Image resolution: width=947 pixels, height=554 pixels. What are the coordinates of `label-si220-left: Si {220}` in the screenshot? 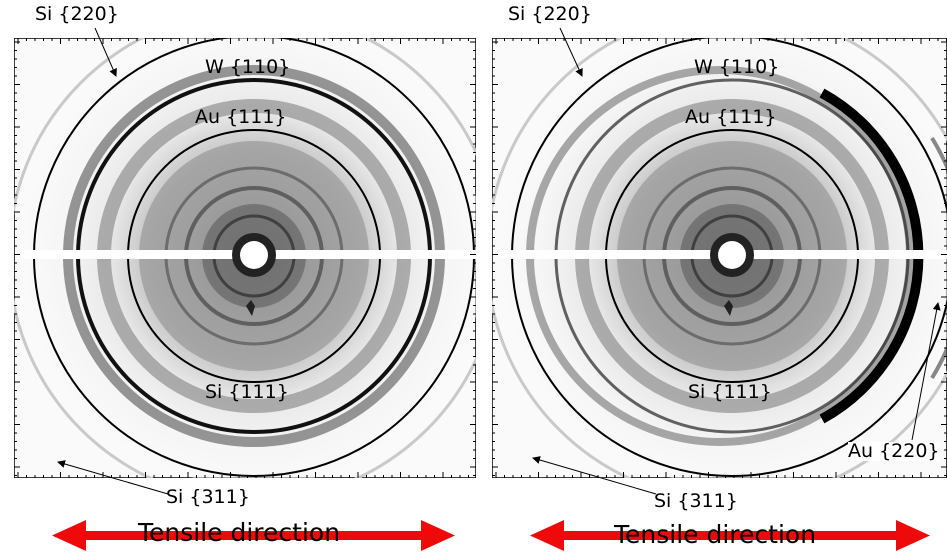 It's located at (77, 14).